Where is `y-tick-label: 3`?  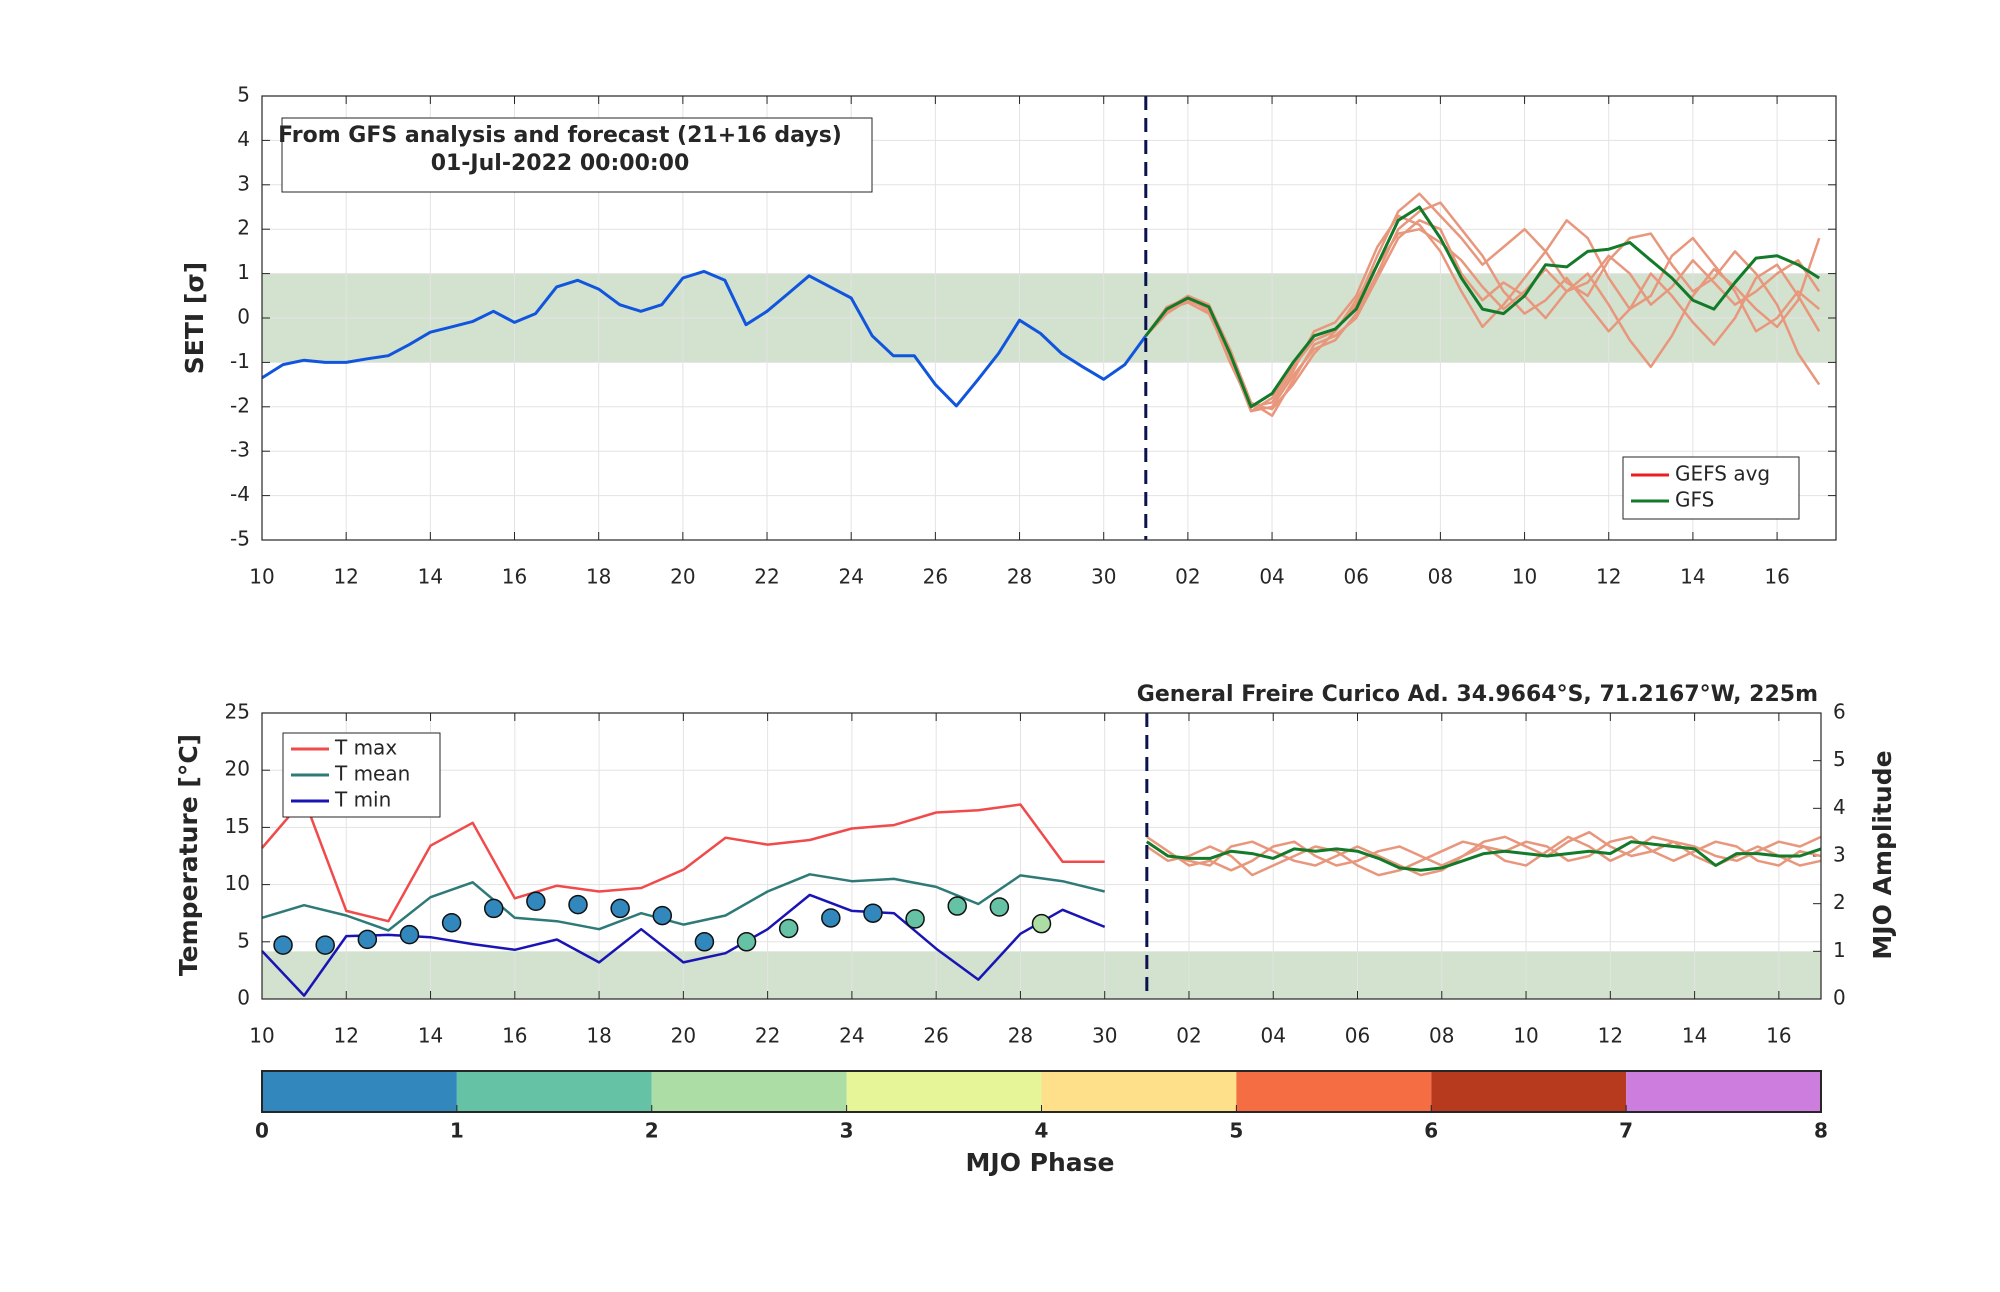
y-tick-label: 3 is located at coordinates (243, 183).